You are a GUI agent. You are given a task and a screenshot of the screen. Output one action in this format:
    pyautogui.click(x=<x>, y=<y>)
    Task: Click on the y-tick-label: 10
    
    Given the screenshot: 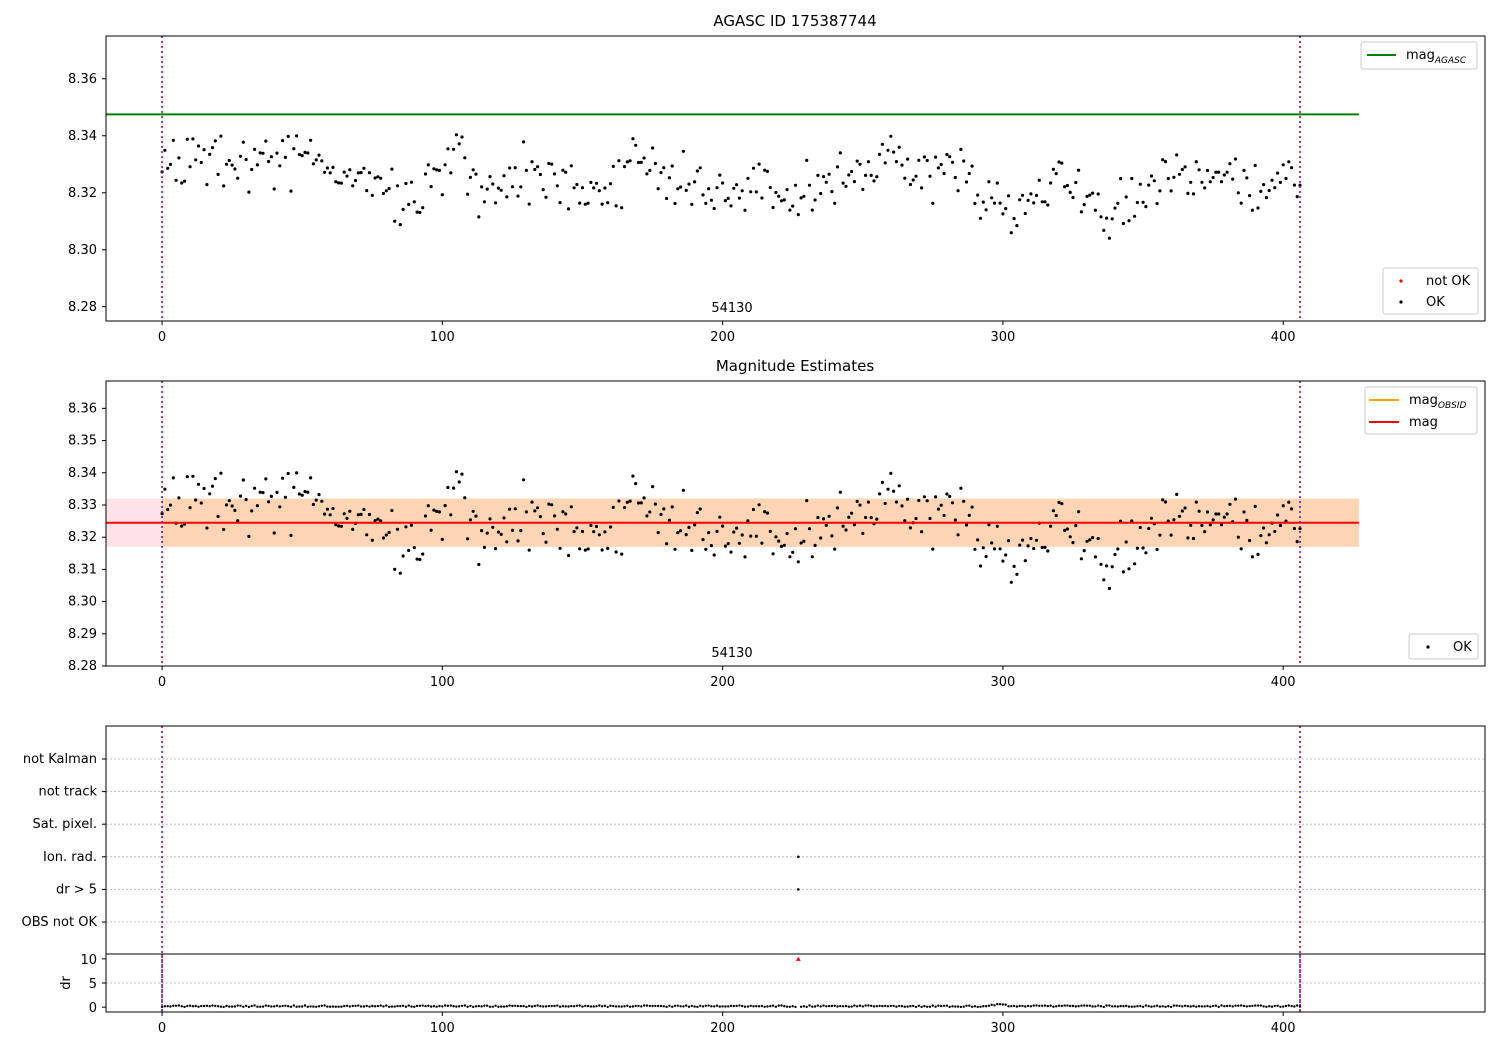 What is the action you would take?
    pyautogui.click(x=88, y=960)
    